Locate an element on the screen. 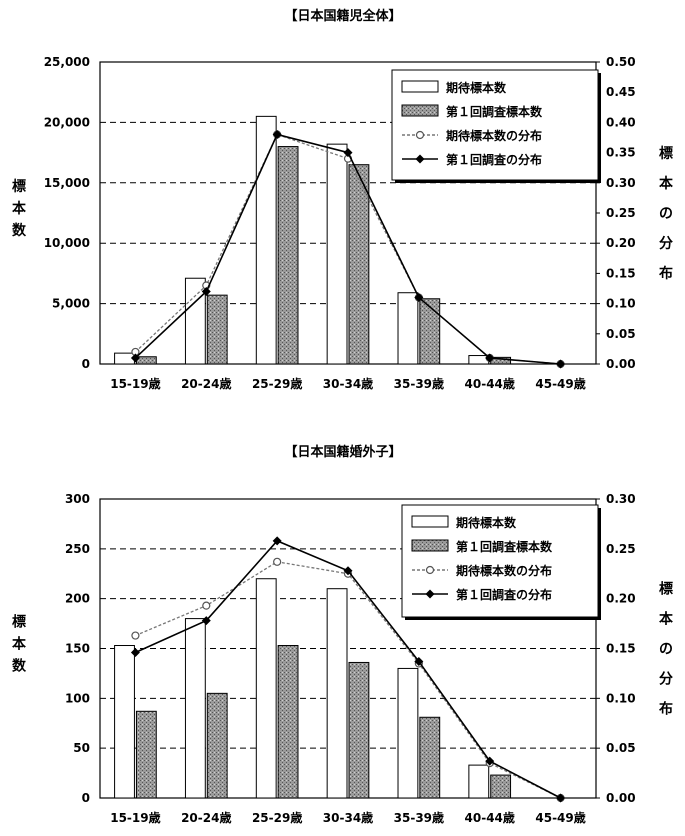  y2-axis-label-char: 布 is located at coordinates (666, 273).